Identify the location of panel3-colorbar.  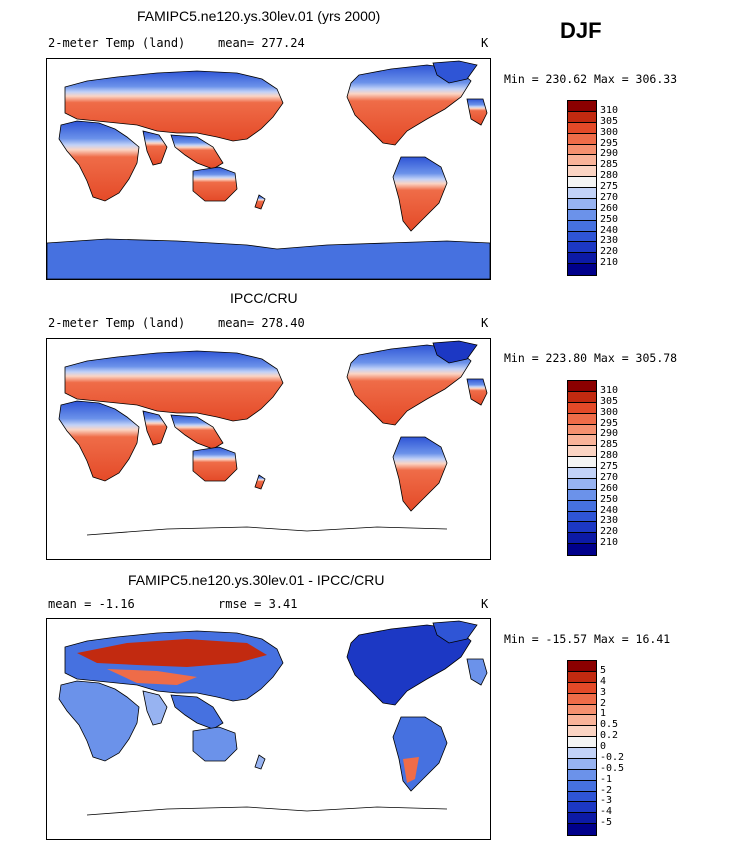
(582, 748).